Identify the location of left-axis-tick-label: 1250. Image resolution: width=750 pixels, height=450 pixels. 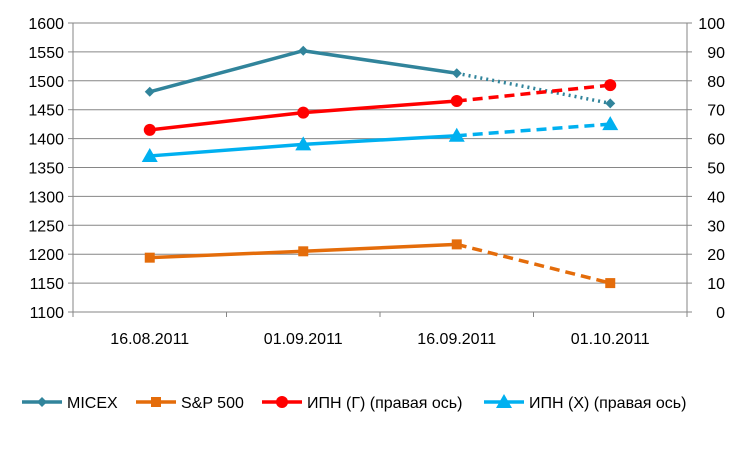
(46, 226).